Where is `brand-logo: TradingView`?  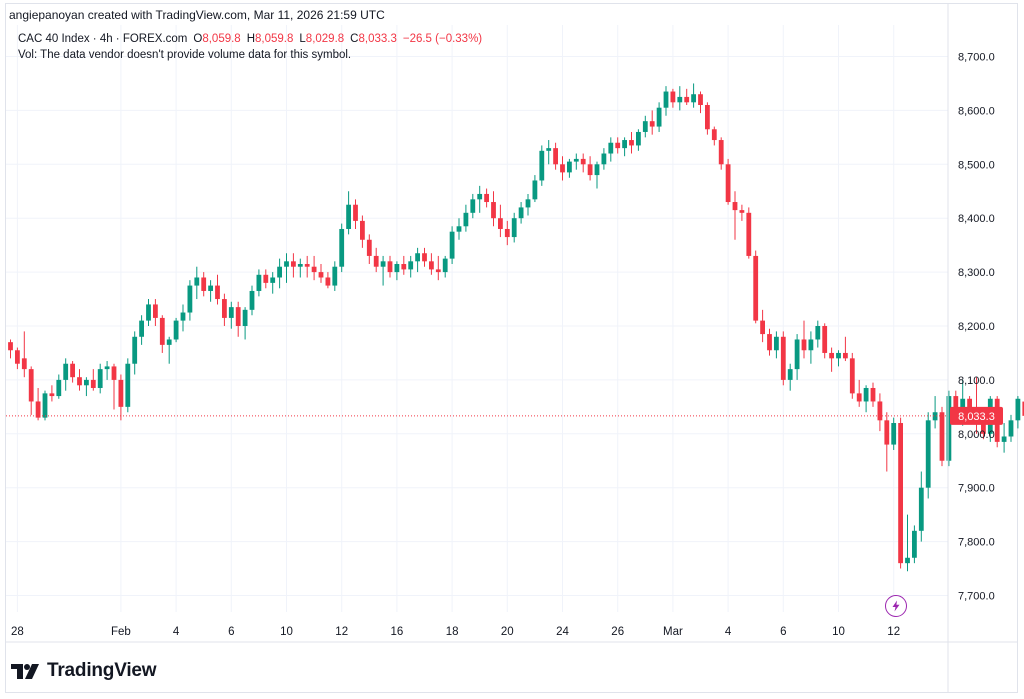 brand-logo: TradingView is located at coordinates (84, 671).